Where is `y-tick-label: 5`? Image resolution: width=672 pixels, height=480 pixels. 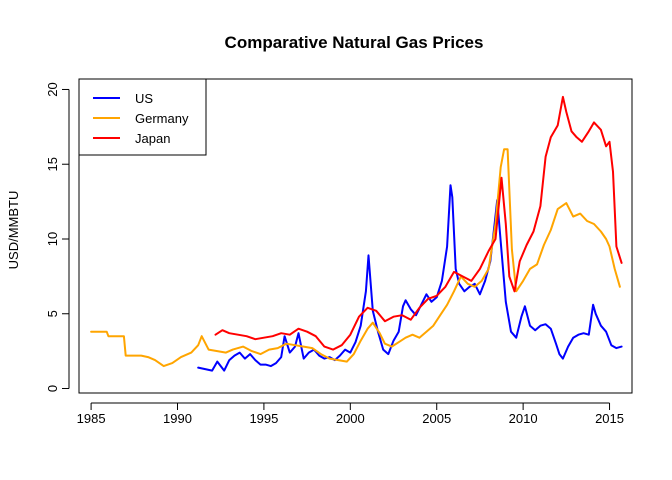
y-tick-label: 5 is located at coordinates (52, 313).